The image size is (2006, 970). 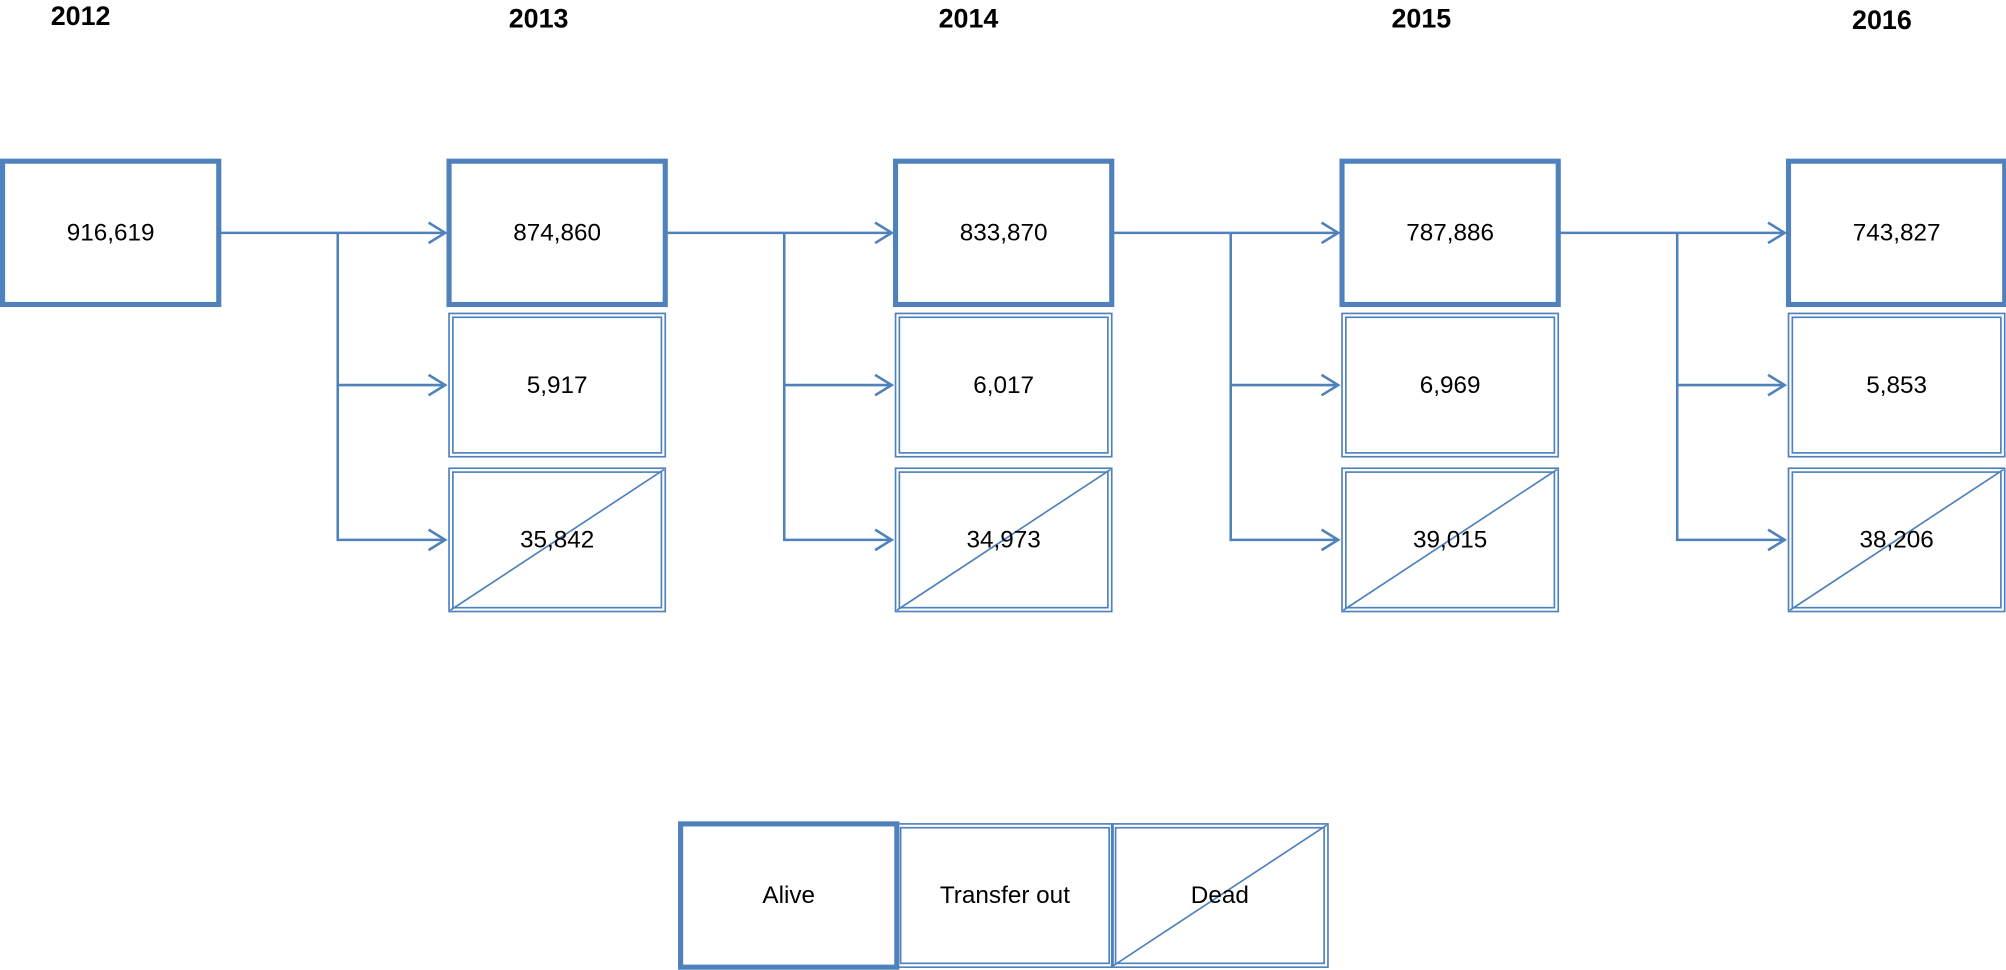 I want to click on dead-box: 35,842, so click(x=557, y=540).